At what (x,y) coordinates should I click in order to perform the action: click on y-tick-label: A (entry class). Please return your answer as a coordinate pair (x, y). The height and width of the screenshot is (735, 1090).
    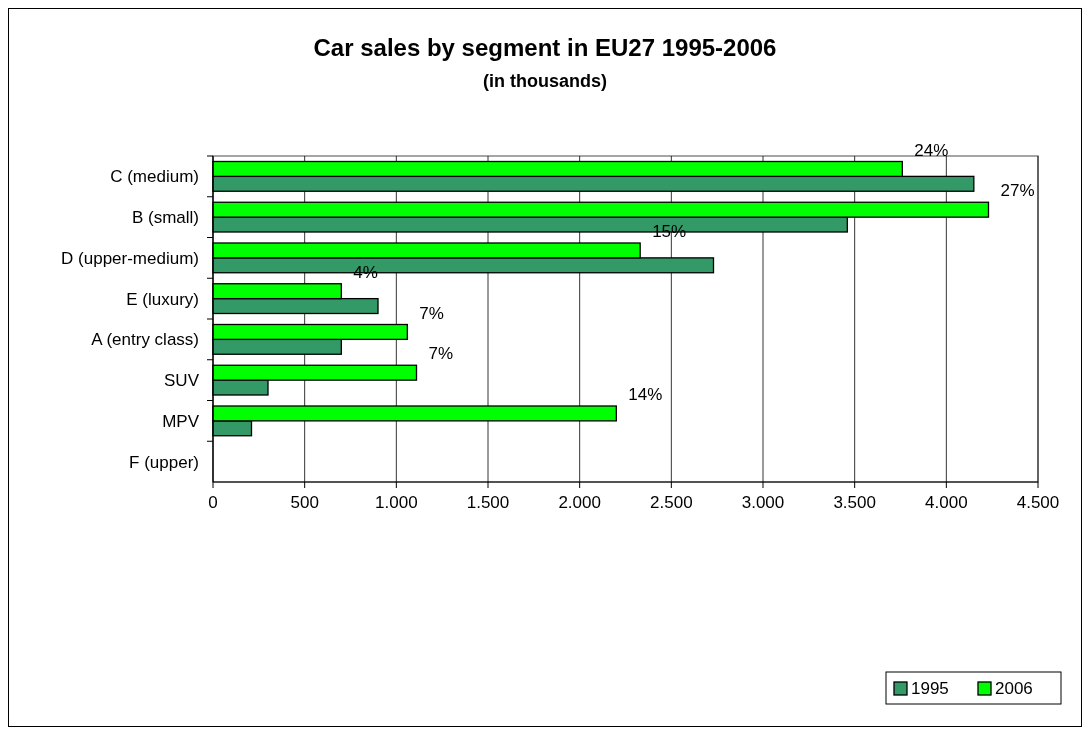
    Looking at the image, I should click on (145, 340).